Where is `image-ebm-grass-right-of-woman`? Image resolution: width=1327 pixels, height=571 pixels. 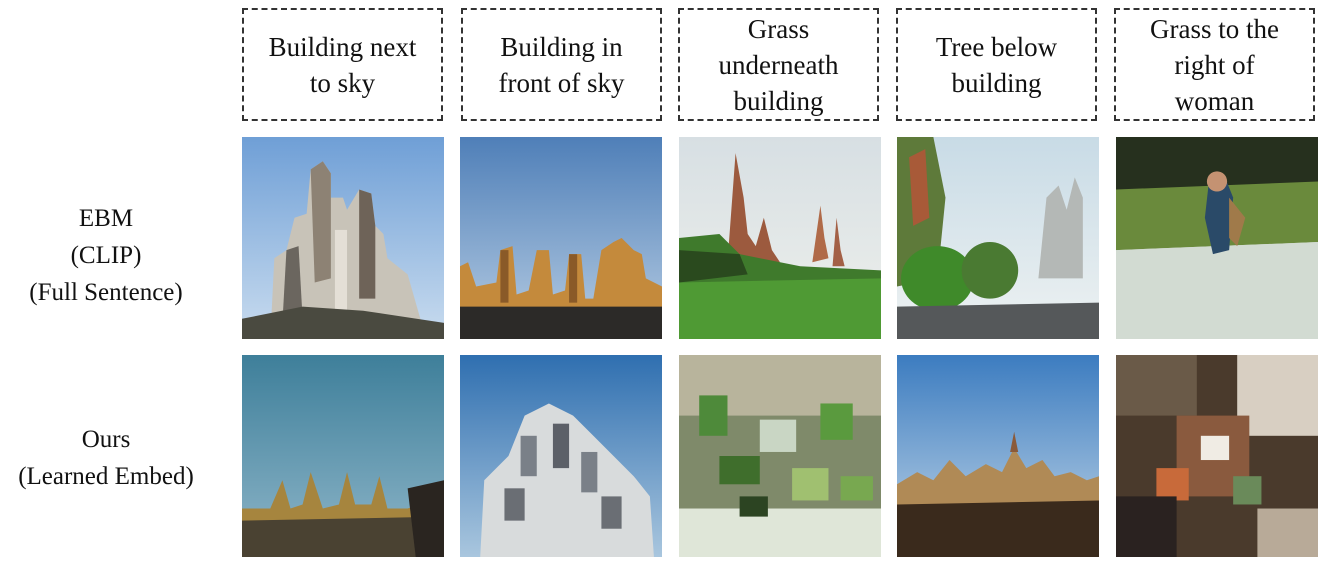
image-ebm-grass-right-of-woman is located at coordinates (1217, 238).